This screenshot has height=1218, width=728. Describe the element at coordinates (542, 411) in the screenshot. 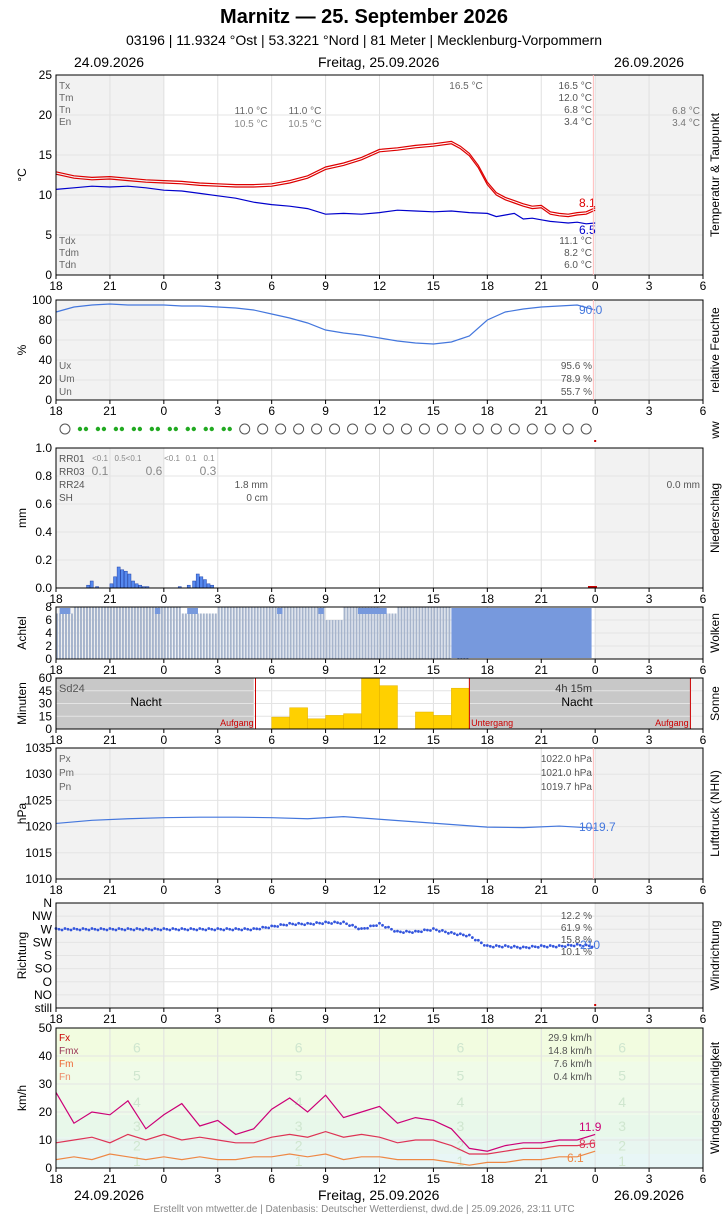

I see `humidity-xtick: 21` at that location.